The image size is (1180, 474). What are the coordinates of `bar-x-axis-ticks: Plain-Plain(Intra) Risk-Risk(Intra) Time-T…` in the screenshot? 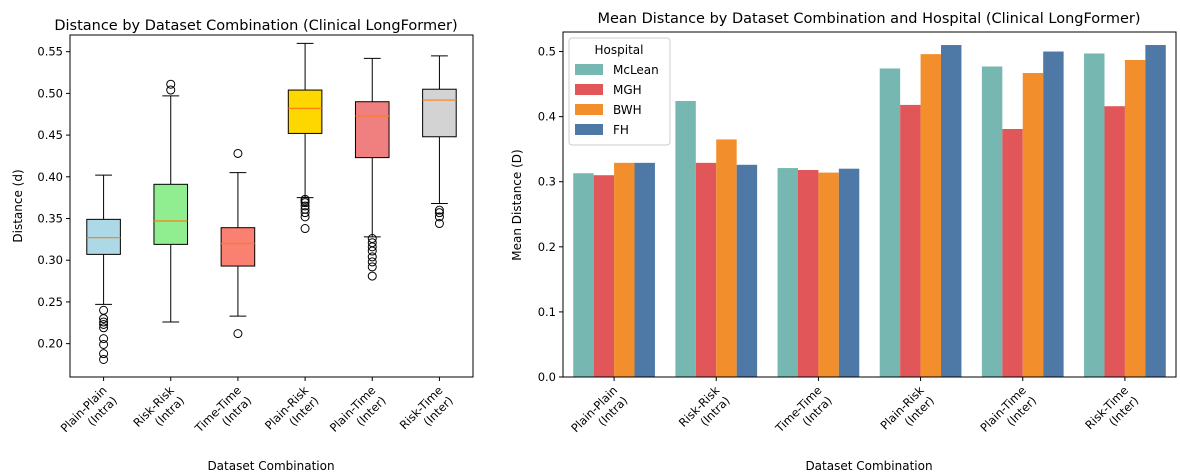 It's located at (854, 411).